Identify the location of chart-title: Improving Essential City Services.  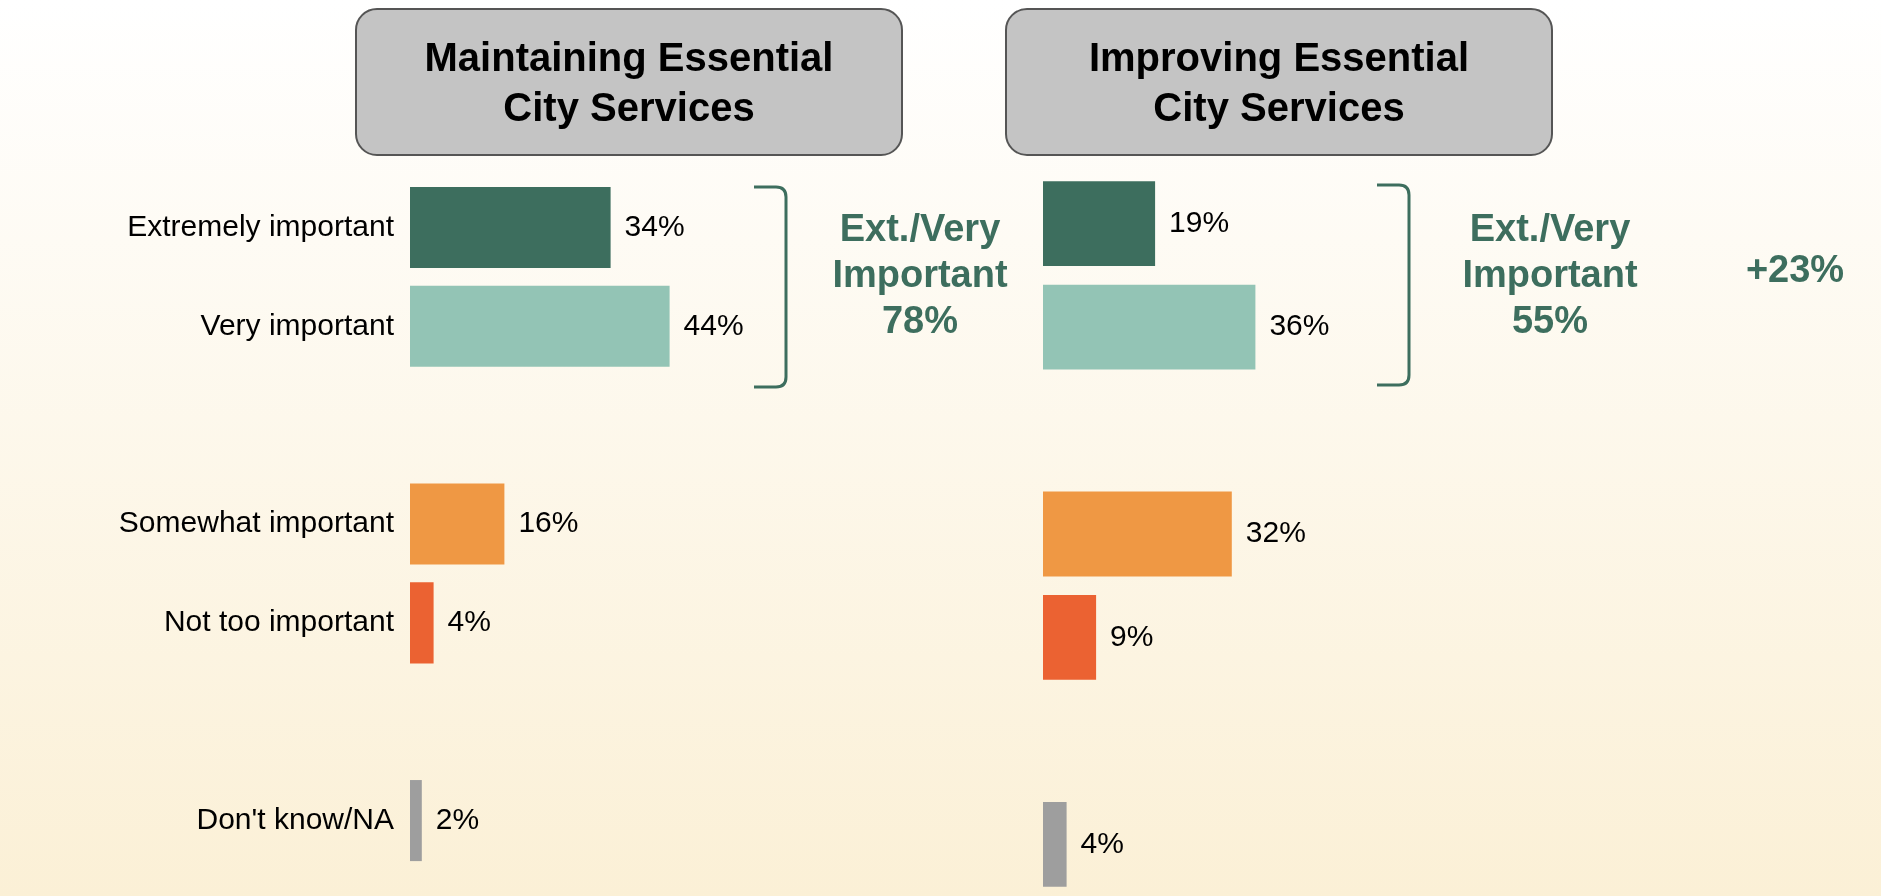
(1279, 82).